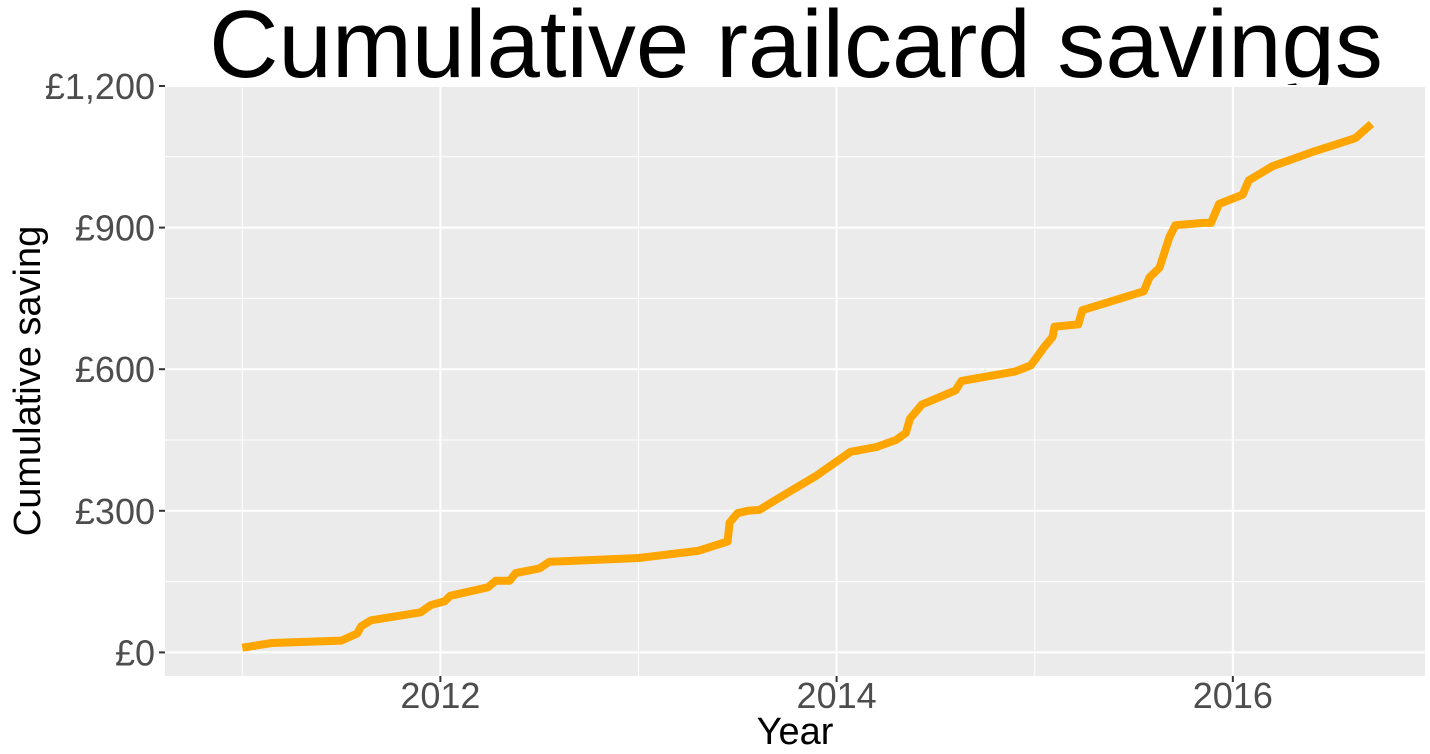 The height and width of the screenshot is (754, 1430). Describe the element at coordinates (796, 49) in the screenshot. I see `chart-title: Cumulative railcard savings` at that location.